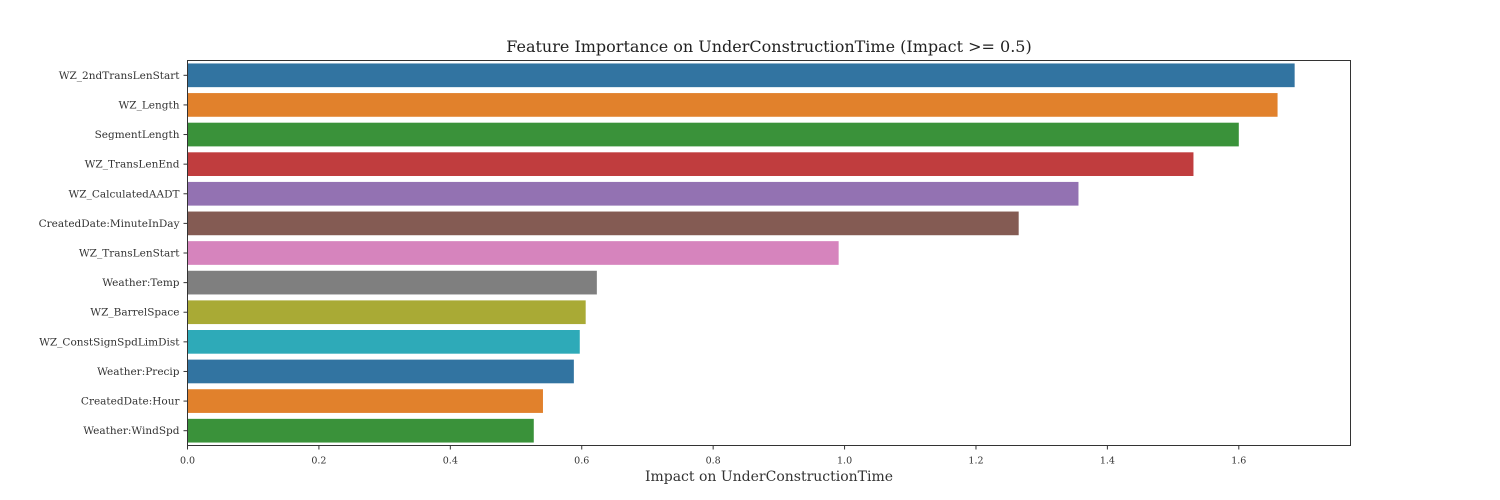 The image size is (1500, 500). What do you see at coordinates (134, 313) in the screenshot?
I see `y-tick-label: WZ_BarrelSpace` at bounding box center [134, 313].